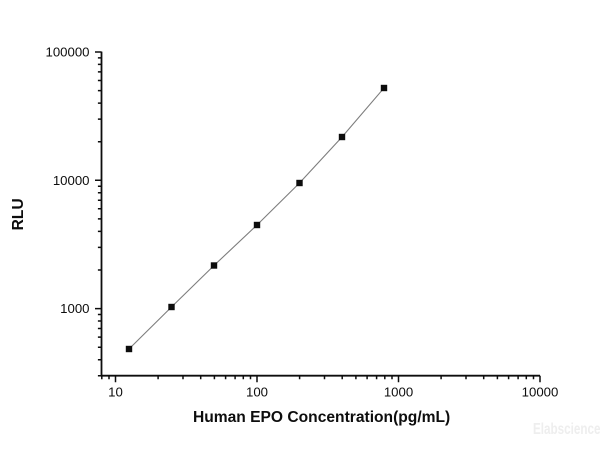 This screenshot has height=450, width=600. I want to click on svg-text: 10, so click(115, 392).